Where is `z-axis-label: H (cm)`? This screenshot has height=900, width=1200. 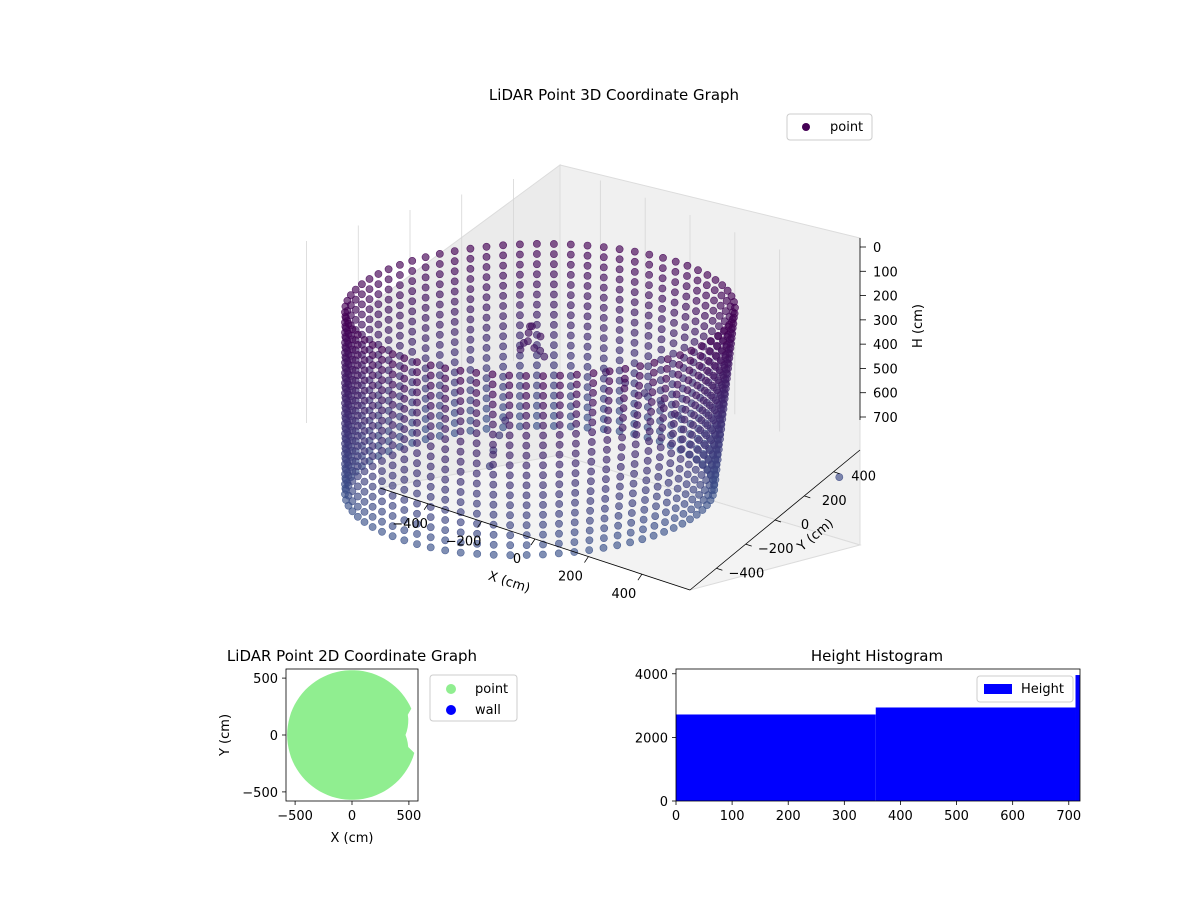
z-axis-label: H (cm) is located at coordinates (918, 326).